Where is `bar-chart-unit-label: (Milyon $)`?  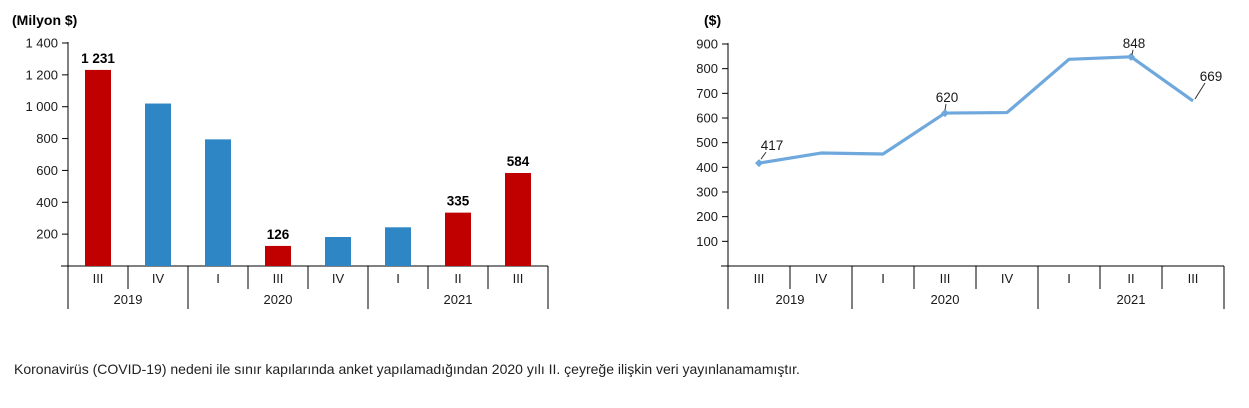
bar-chart-unit-label: (Milyon $) is located at coordinates (45, 20).